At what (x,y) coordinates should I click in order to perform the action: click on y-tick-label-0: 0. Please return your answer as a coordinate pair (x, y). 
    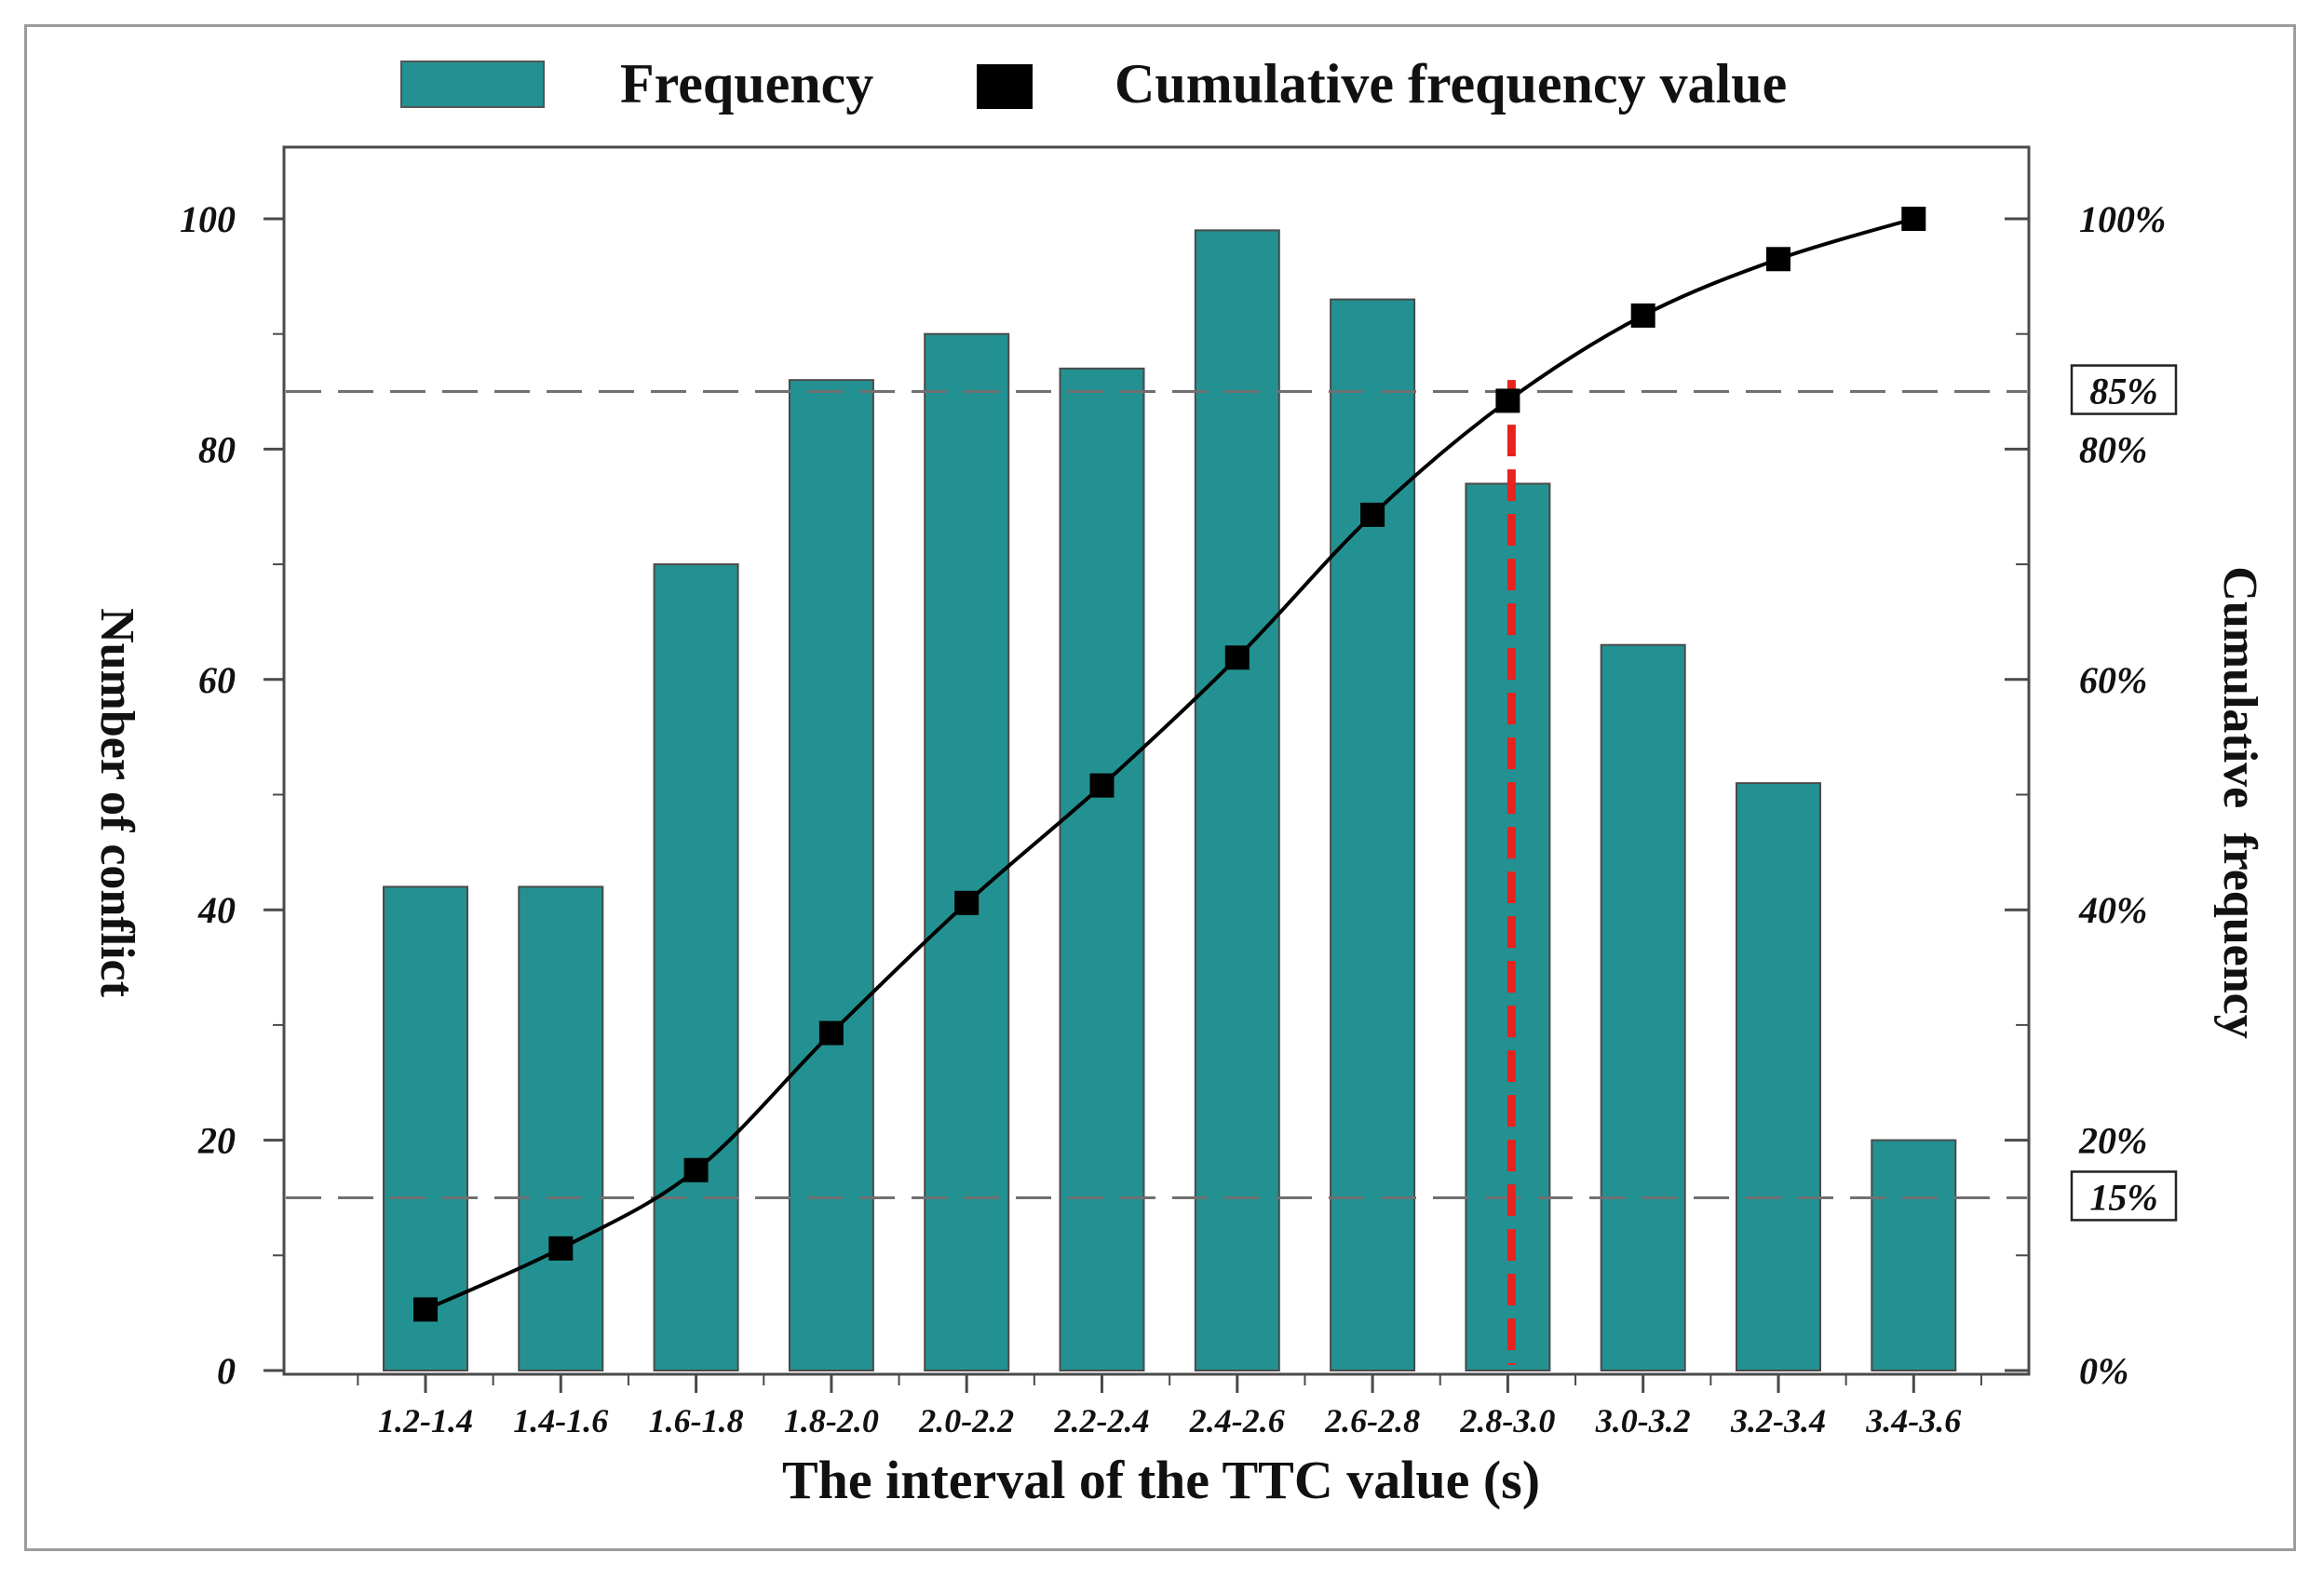
    Looking at the image, I should click on (227, 1371).